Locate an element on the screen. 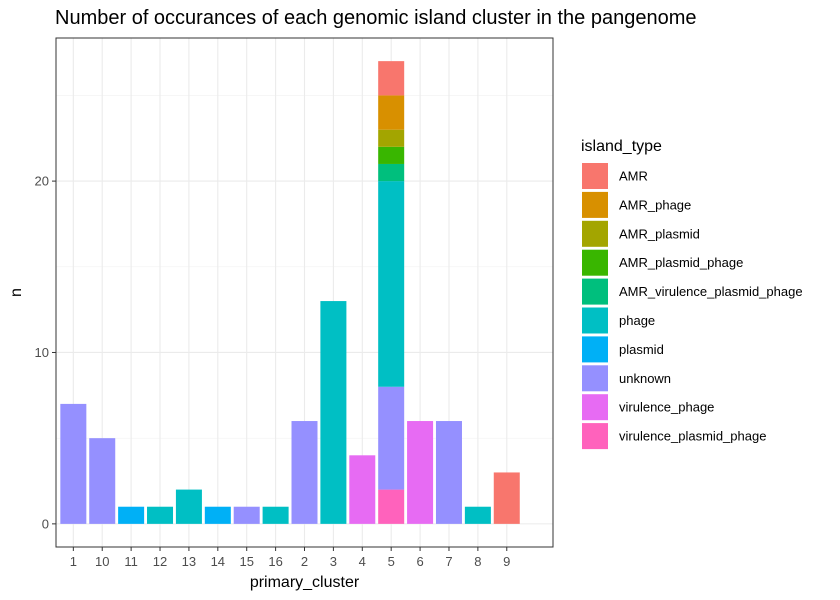 This screenshot has height=600, width=840. legend-label: AMR_plasmid_phage is located at coordinates (681, 262).